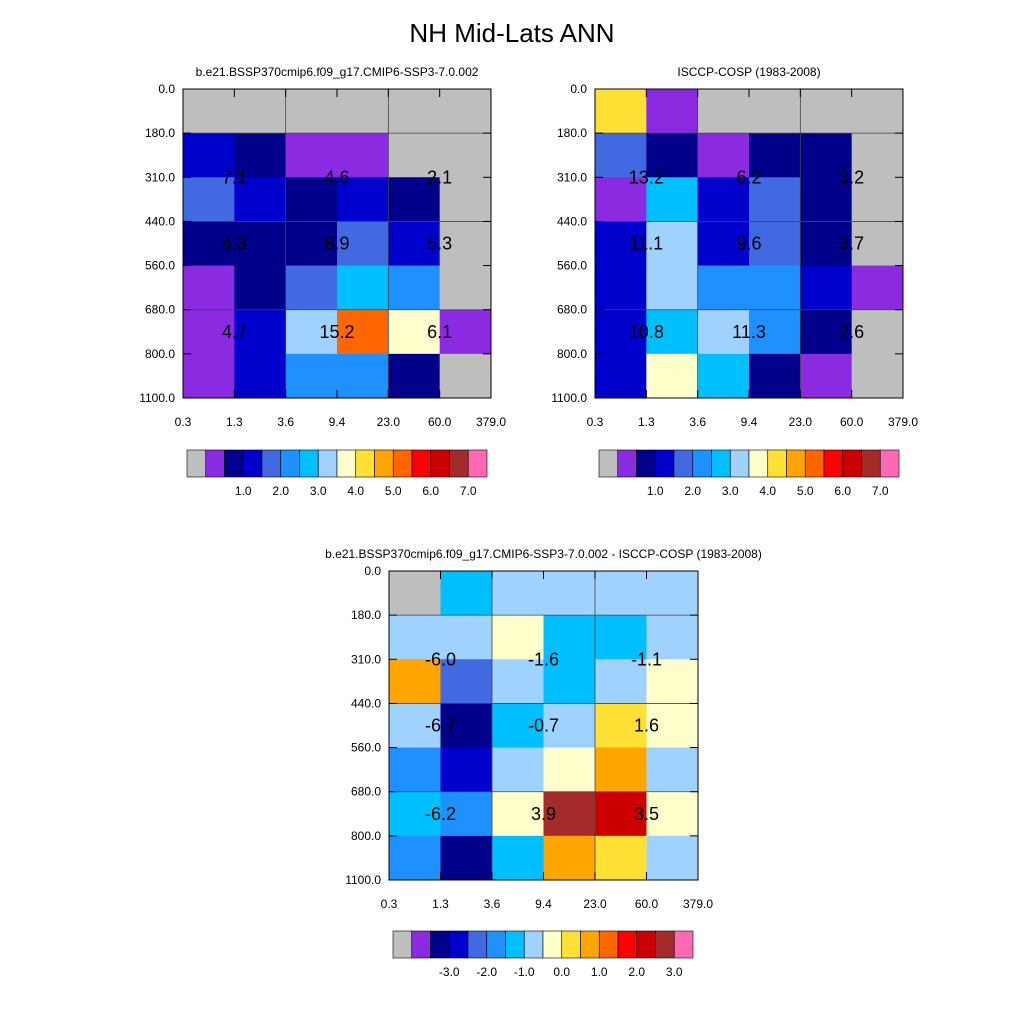 The image size is (1024, 1024). Describe the element at coordinates (543, 814) in the screenshot. I see `cell-value-label: 3.9` at that location.